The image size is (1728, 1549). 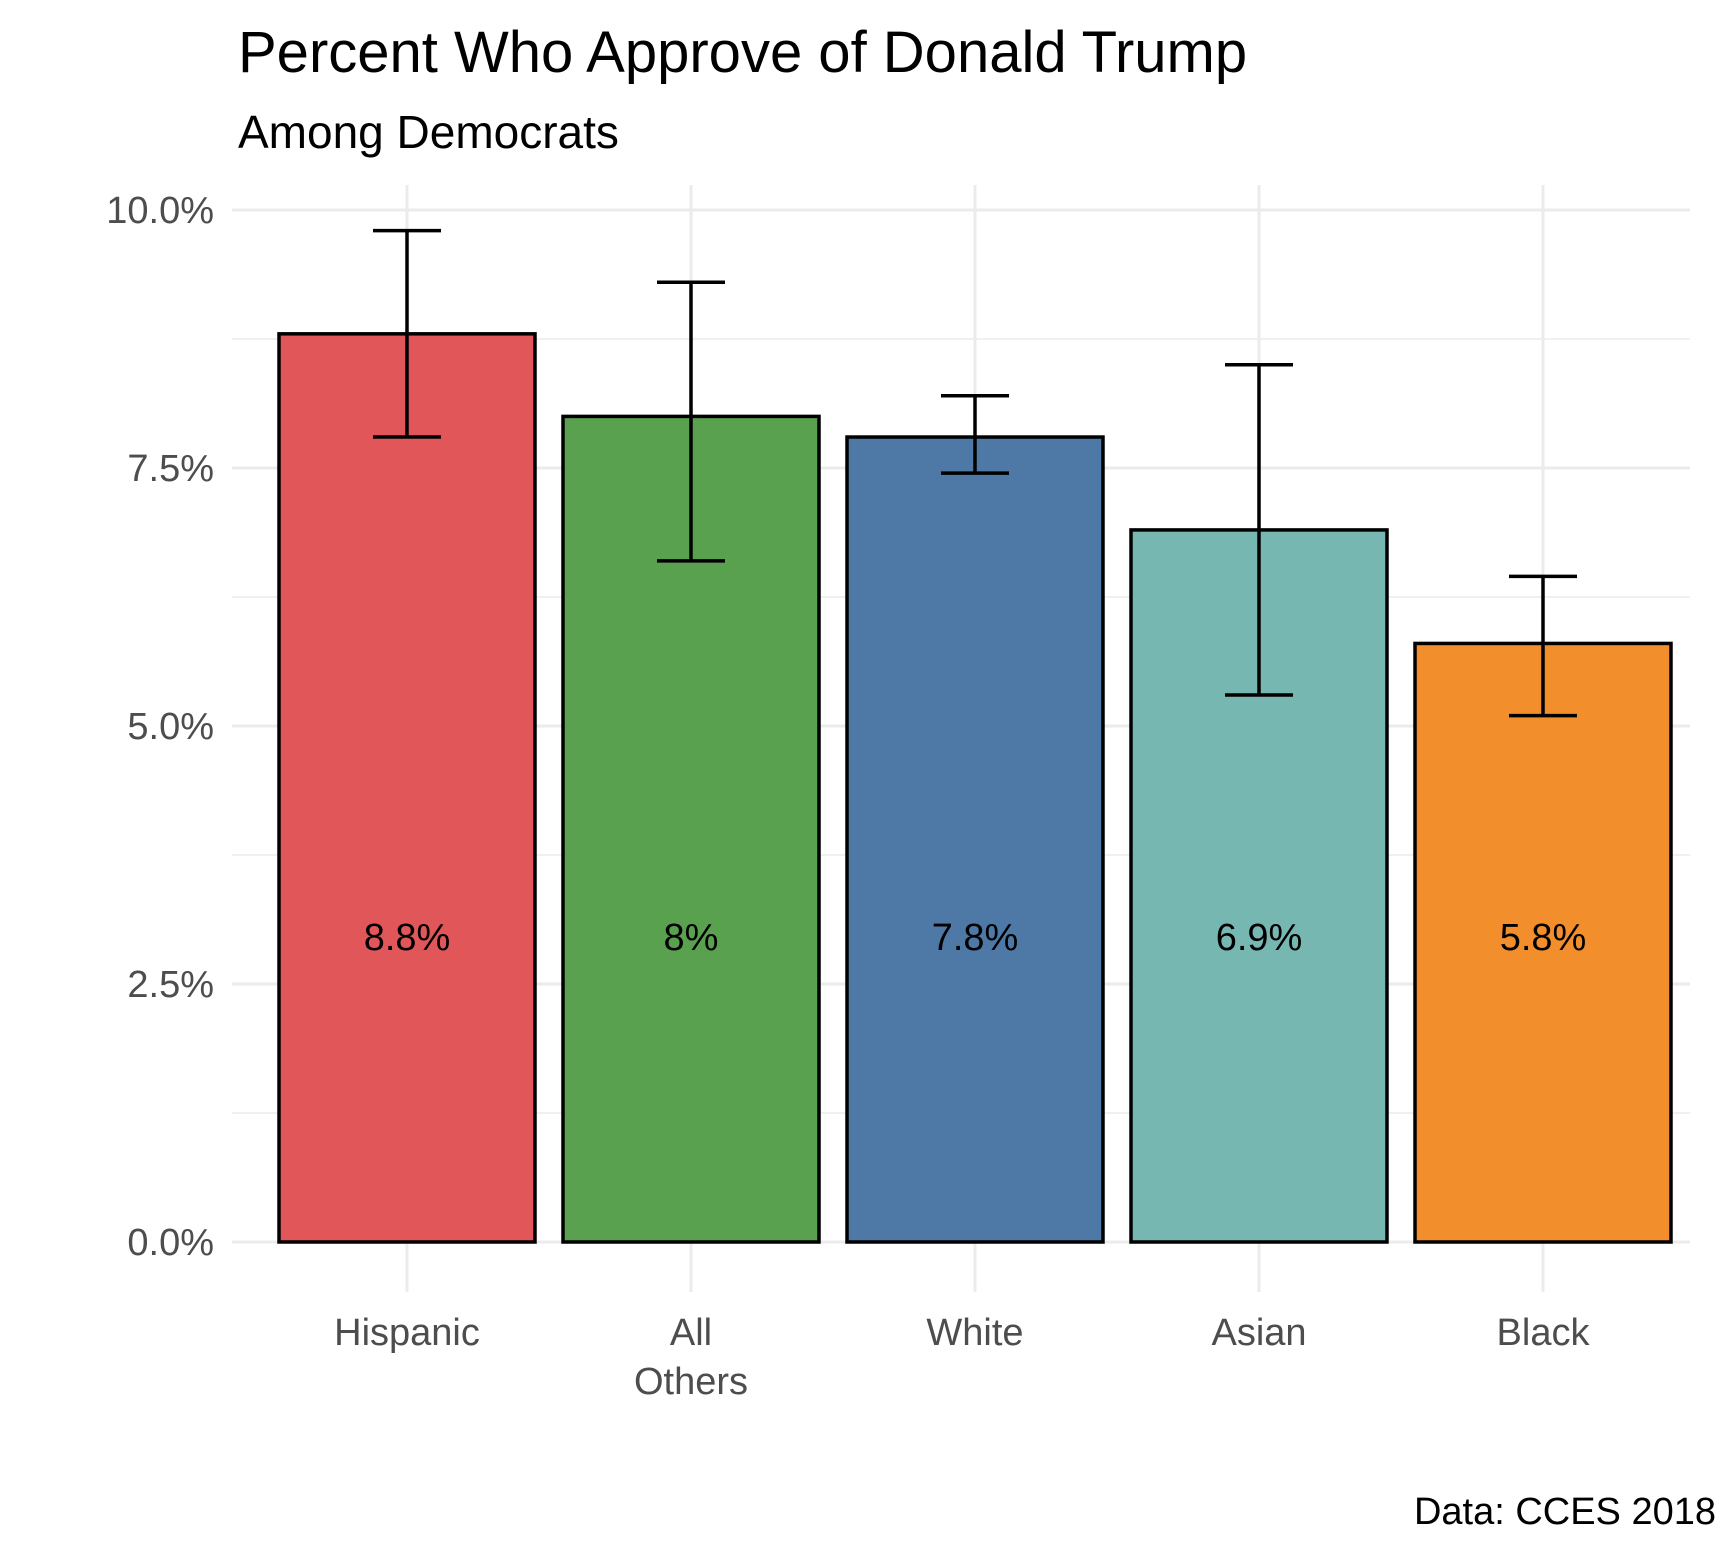 I want to click on chart-caption: Data: CCES 2018, so click(x=1565, y=1512).